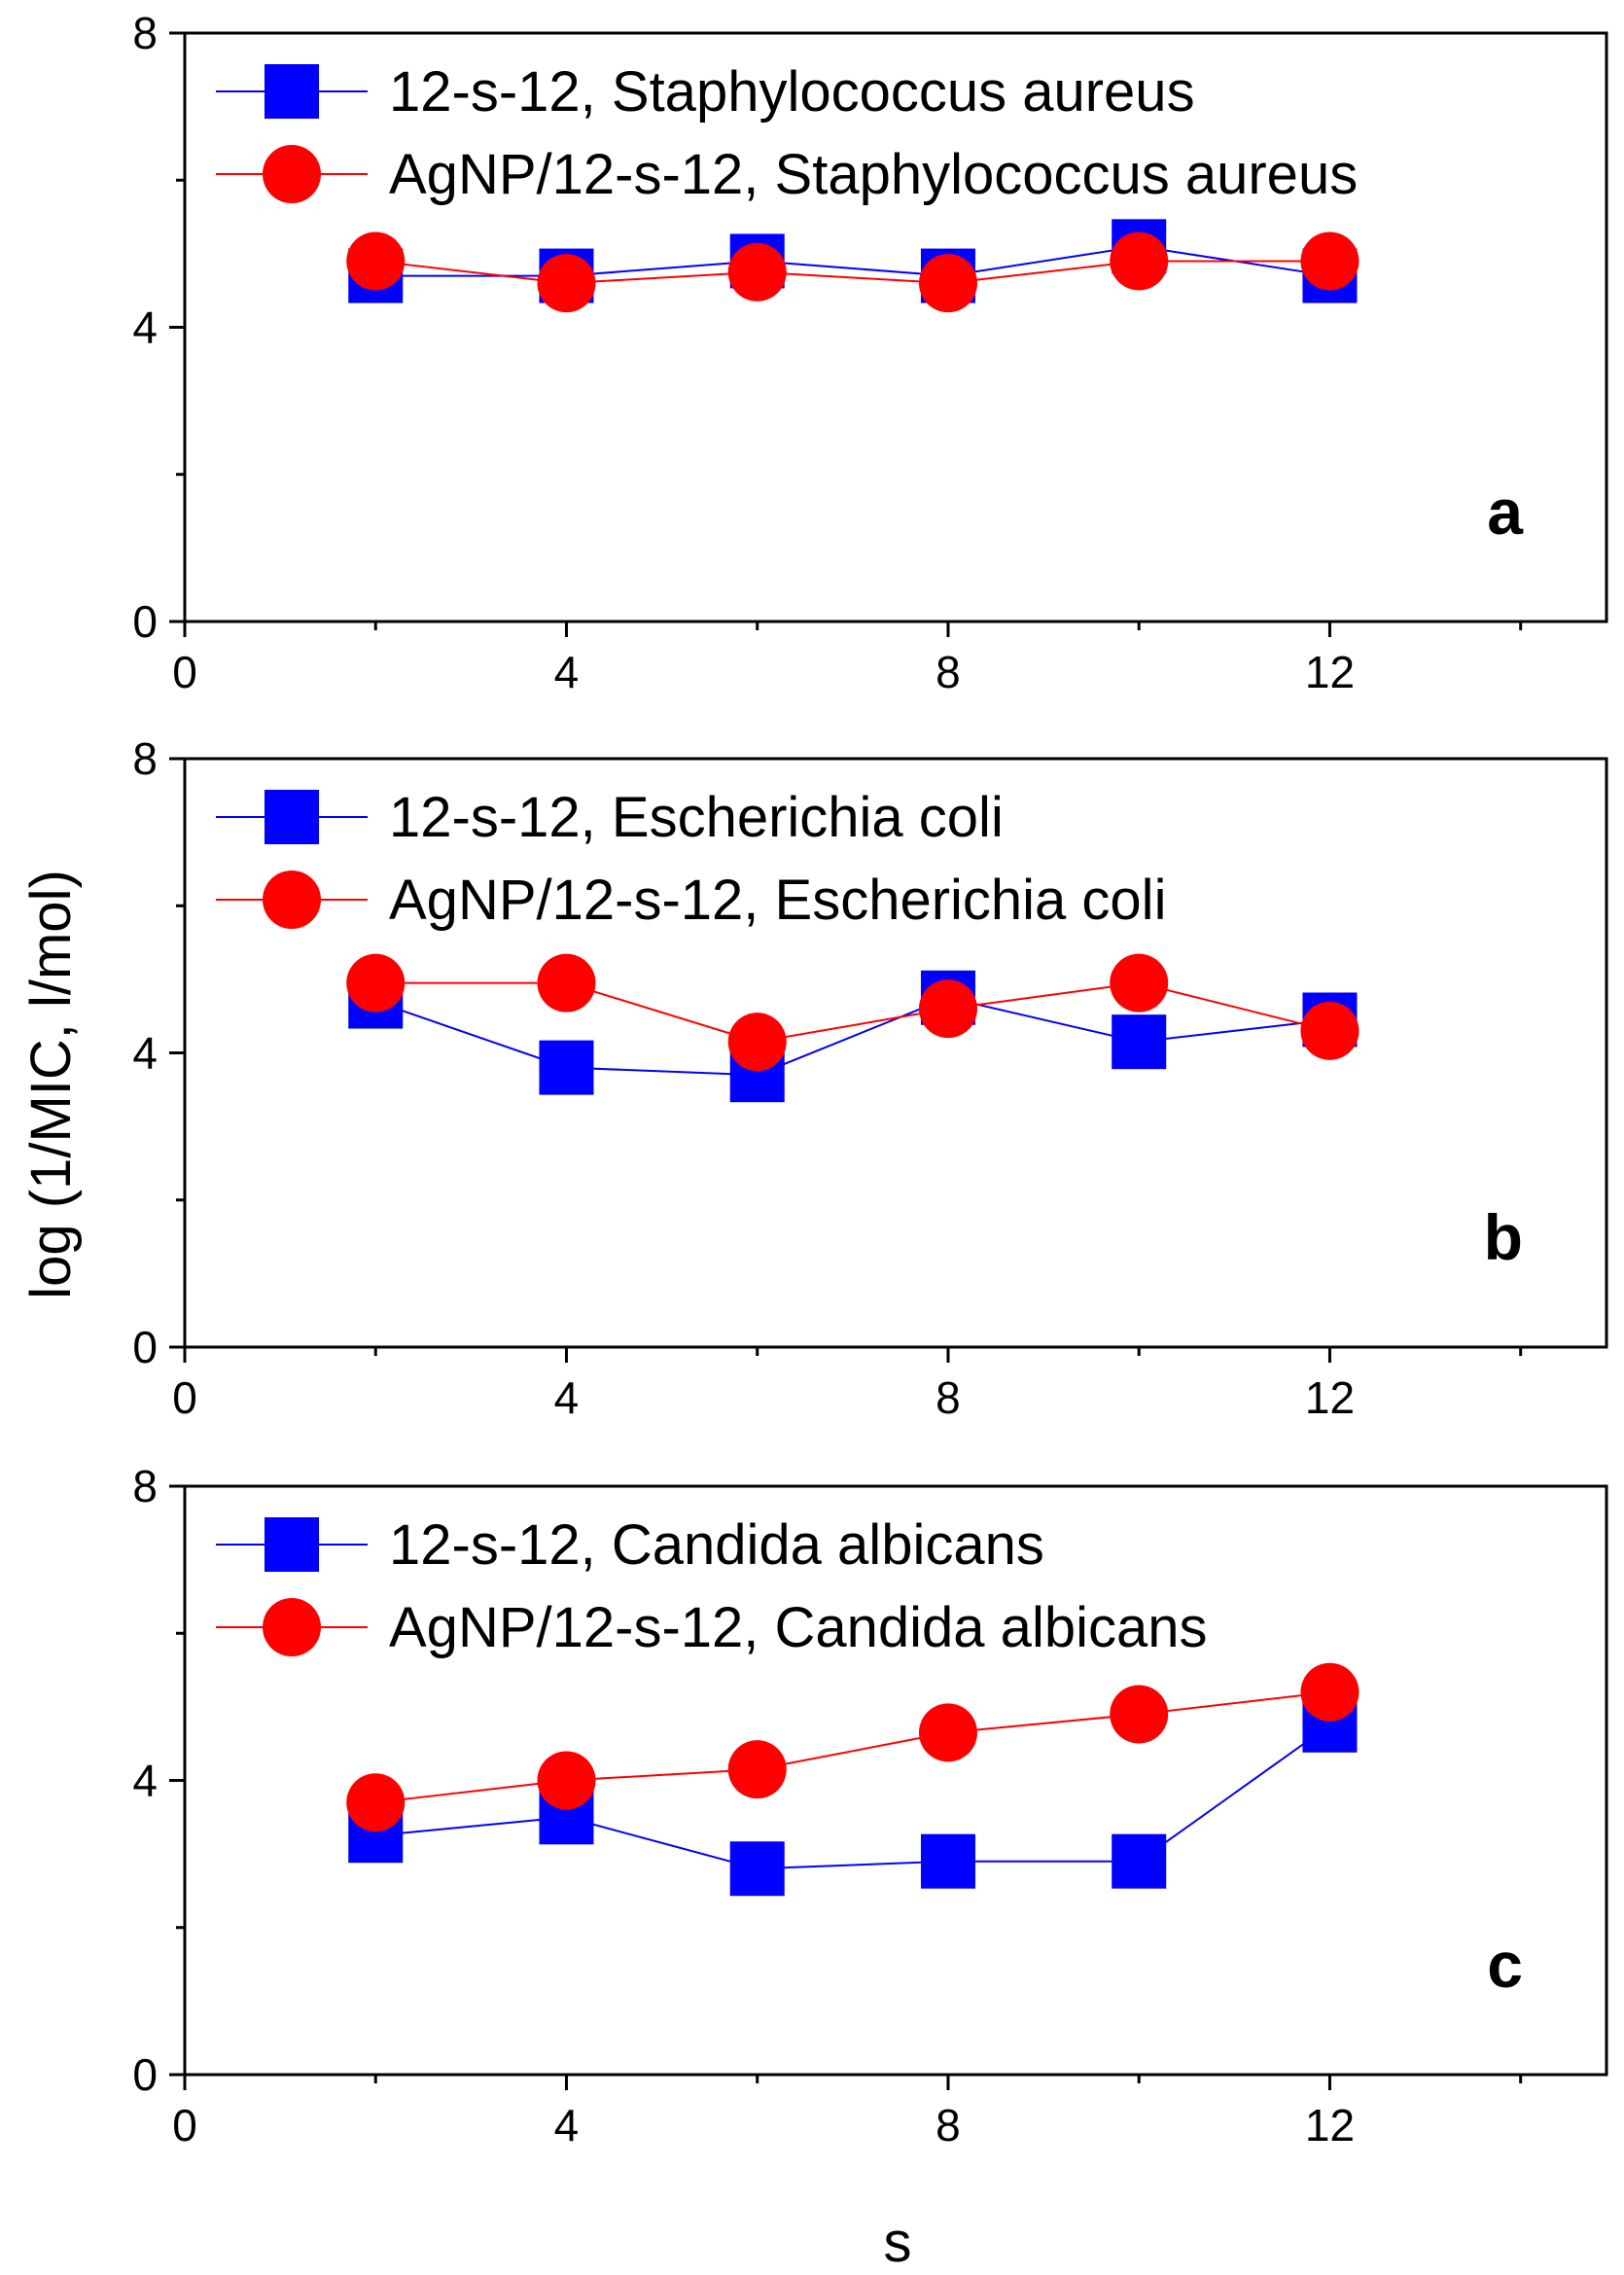 The image size is (1624, 2275). Describe the element at coordinates (1505, 512) in the screenshot. I see `panel-letter: a` at that location.